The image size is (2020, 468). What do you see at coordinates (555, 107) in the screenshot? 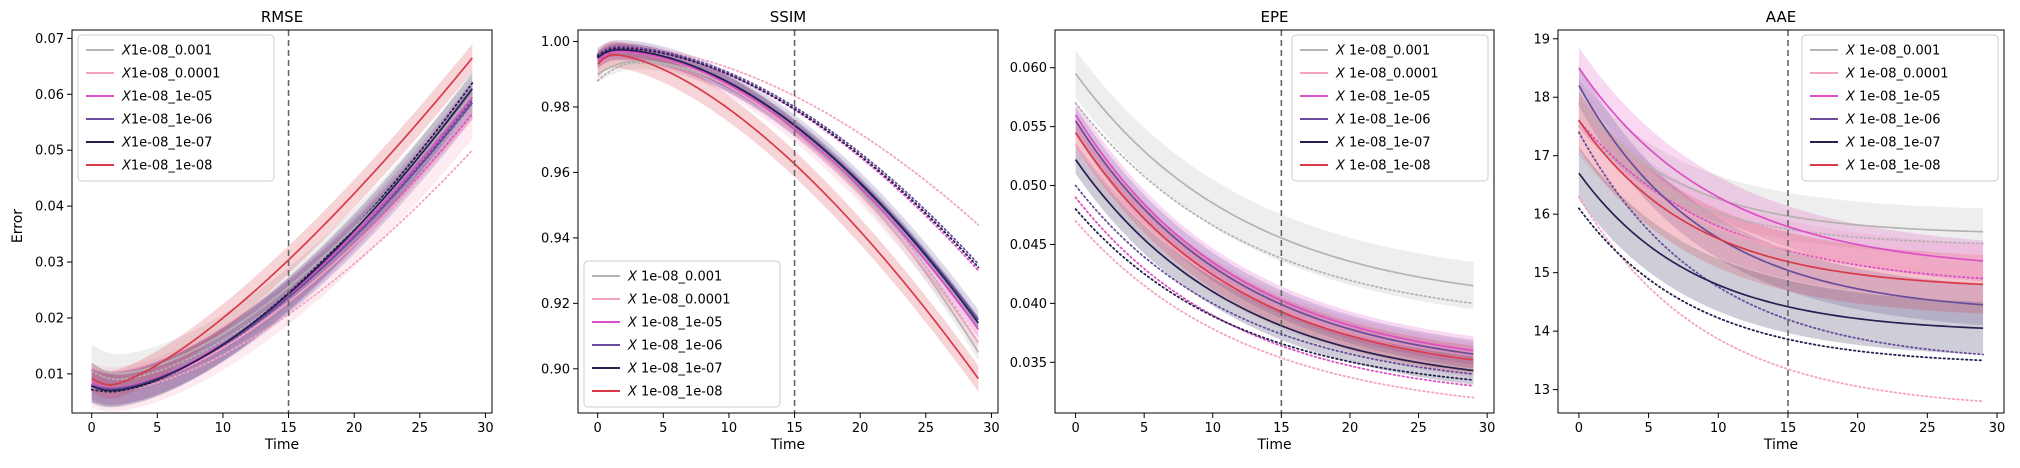
I see `y-tick-label: 0.98` at bounding box center [555, 107].